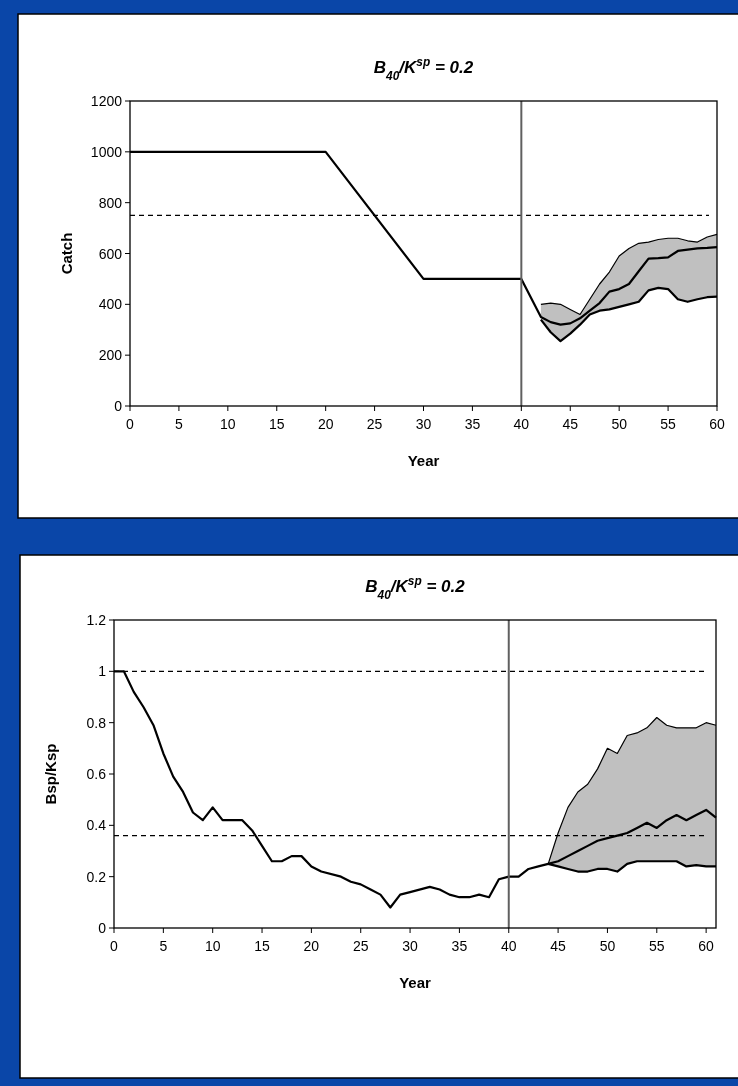 The height and width of the screenshot is (1086, 738). What do you see at coordinates (106, 101) in the screenshot?
I see `y-tick-label: 1200` at bounding box center [106, 101].